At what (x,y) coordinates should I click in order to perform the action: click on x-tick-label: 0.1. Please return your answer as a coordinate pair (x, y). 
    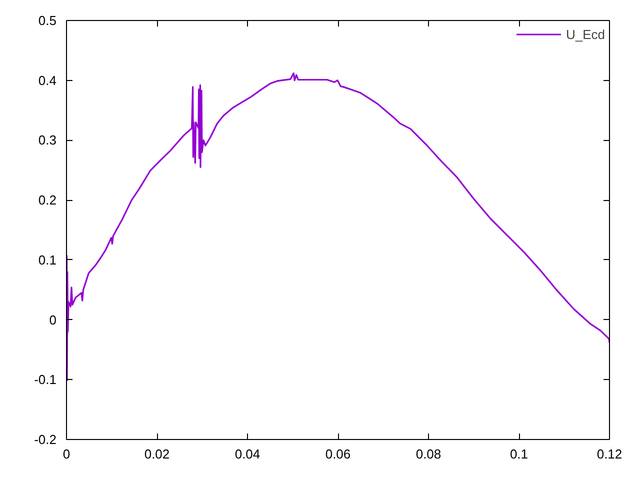
    Looking at the image, I should click on (519, 454).